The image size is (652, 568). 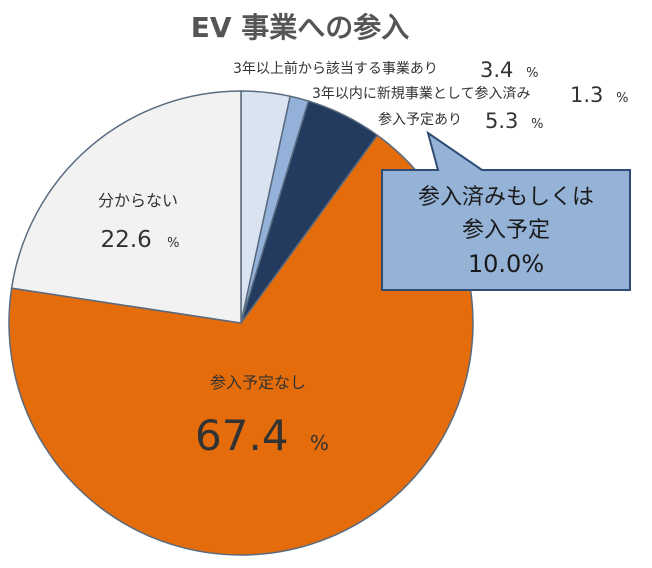 I want to click on callout: 参入済みもしくは 参入予定 10.0%, so click(x=506, y=210).